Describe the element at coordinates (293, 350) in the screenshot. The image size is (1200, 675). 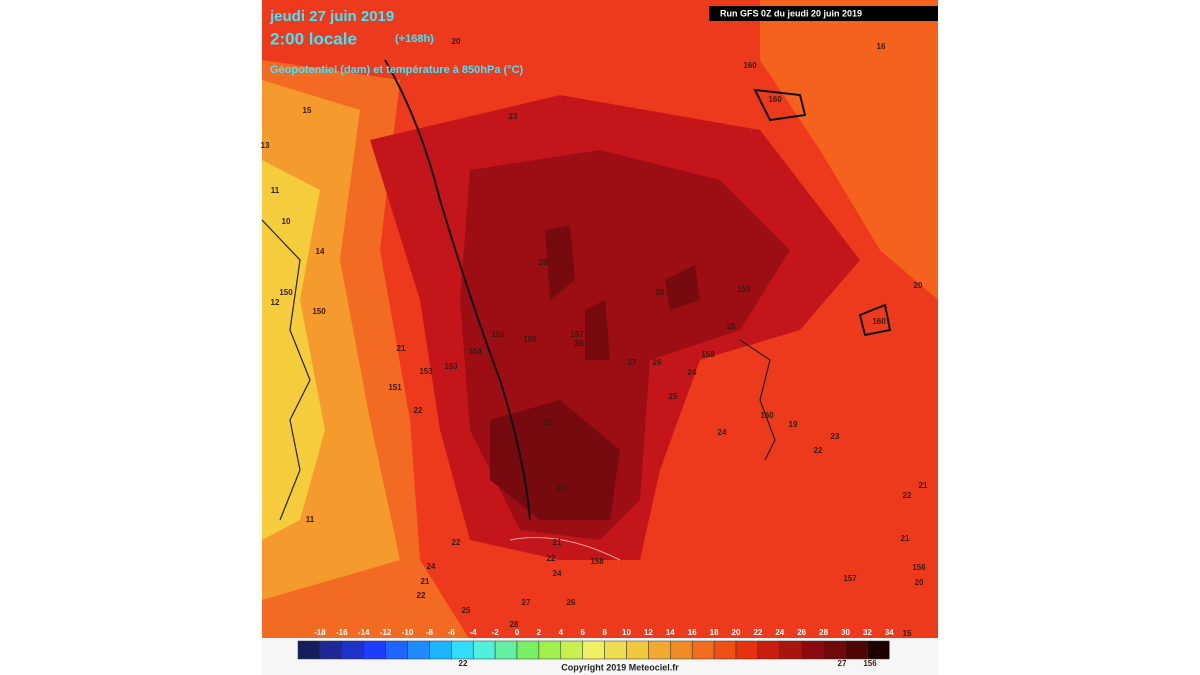
I see `cool-zone` at that location.